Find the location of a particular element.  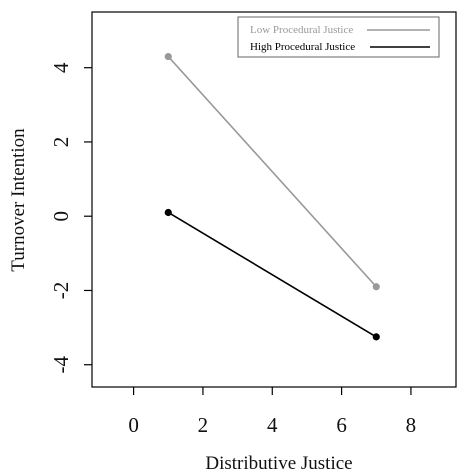

y-tick-label: 4 is located at coordinates (61, 67).